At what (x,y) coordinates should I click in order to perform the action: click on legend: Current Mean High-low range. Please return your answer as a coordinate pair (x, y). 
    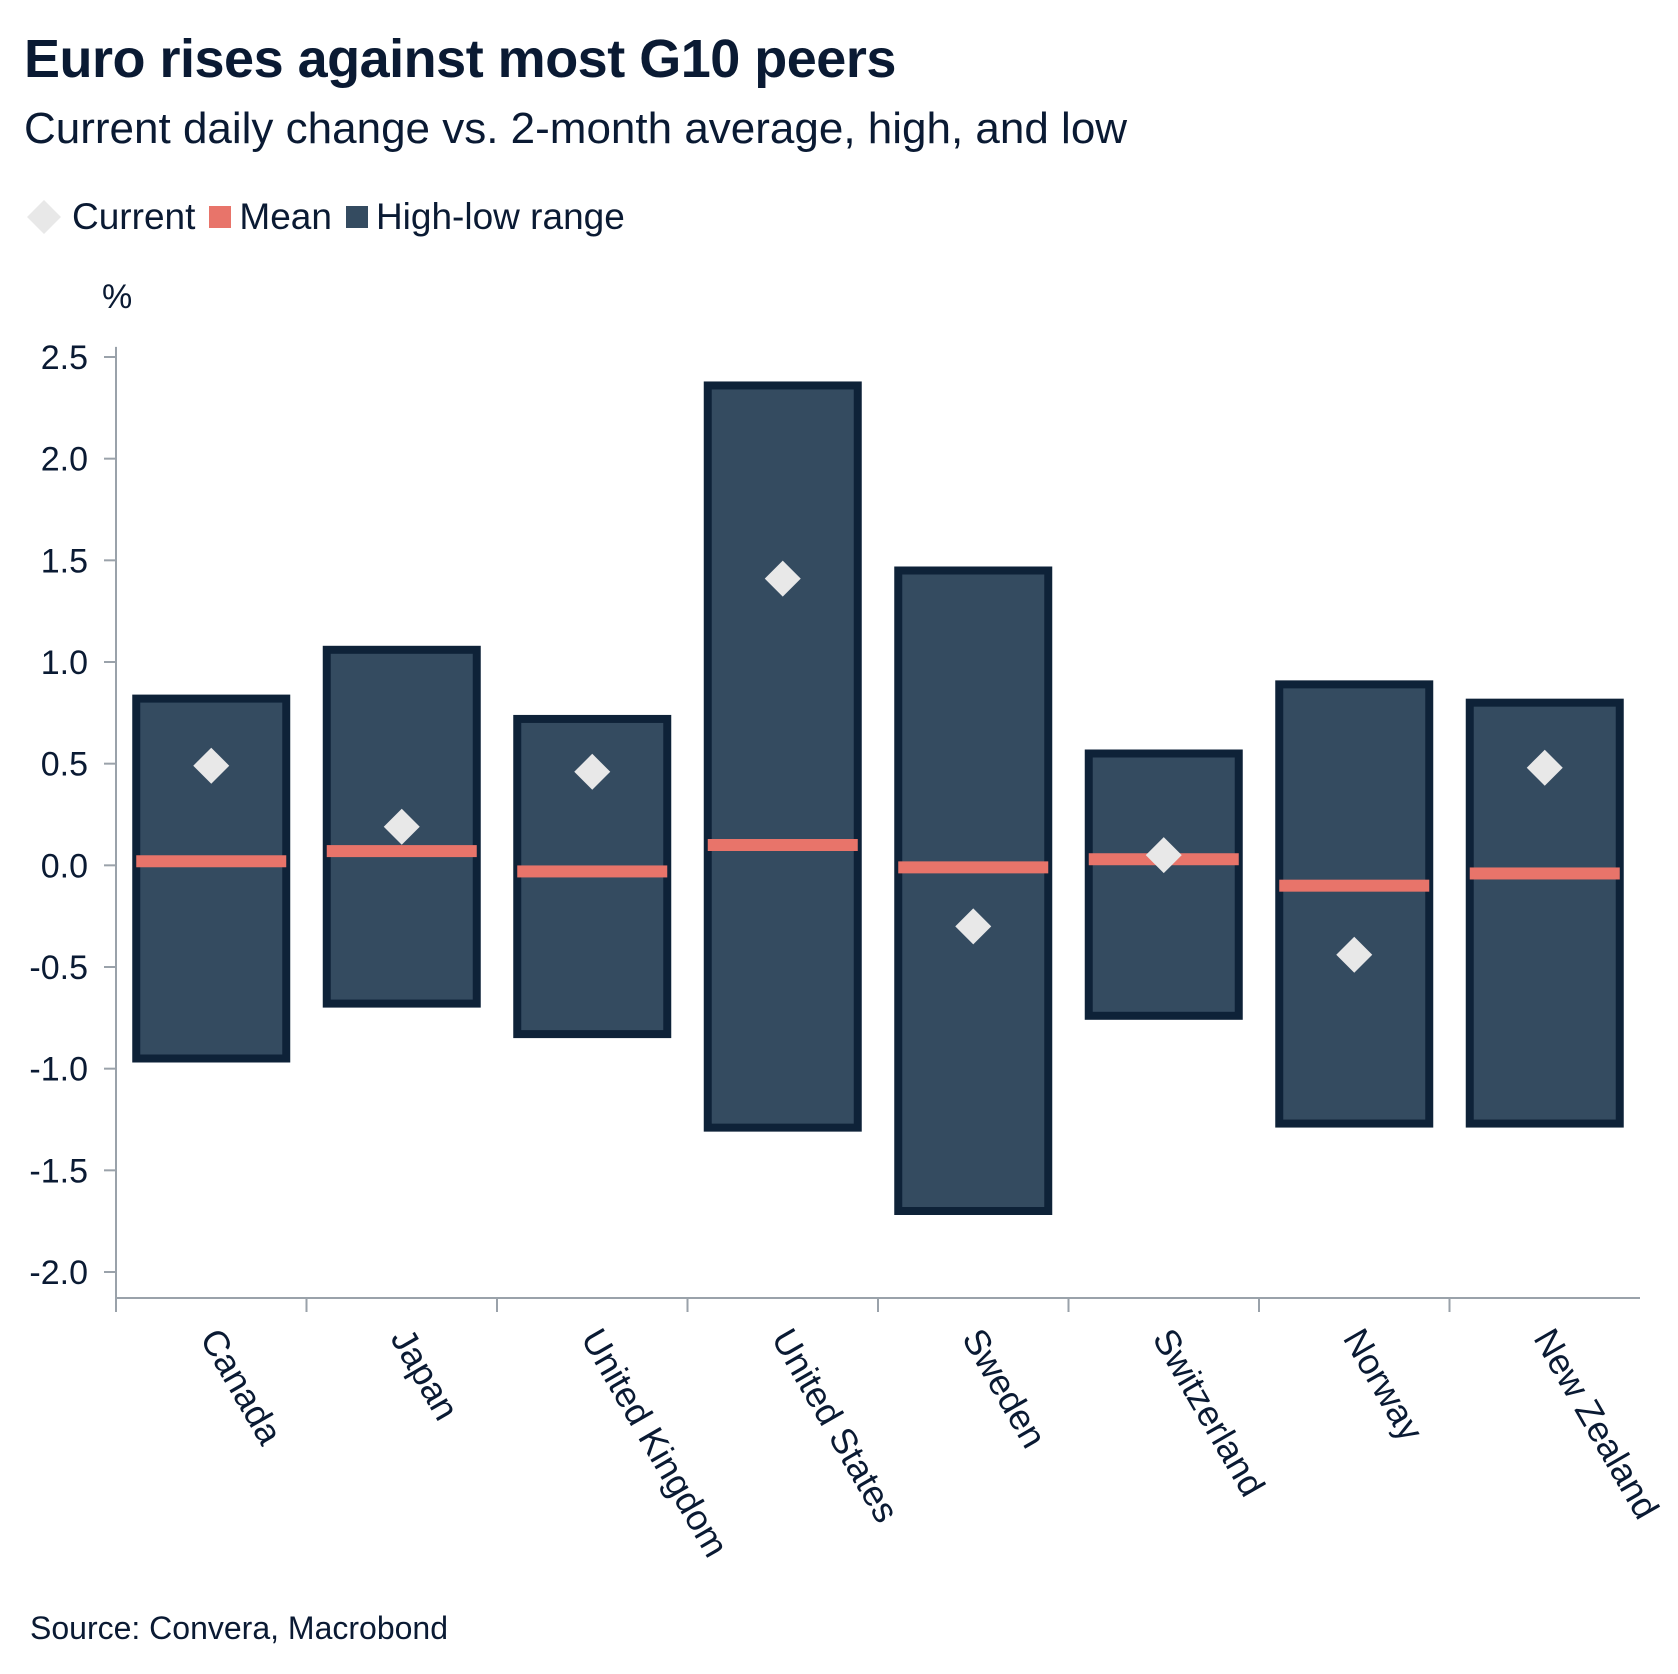
    Looking at the image, I should click on (332, 217).